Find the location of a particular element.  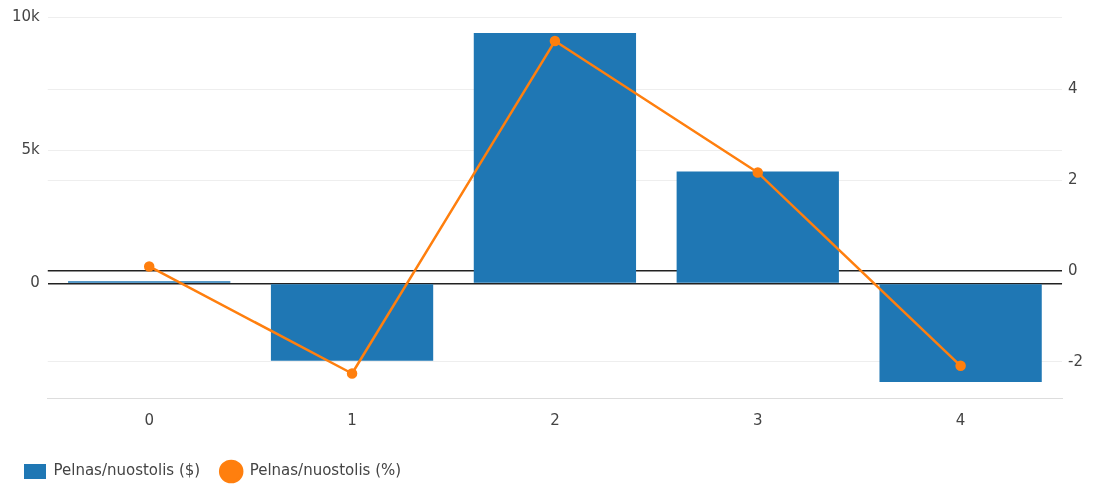

y-tick-label: 0 is located at coordinates (35, 282).